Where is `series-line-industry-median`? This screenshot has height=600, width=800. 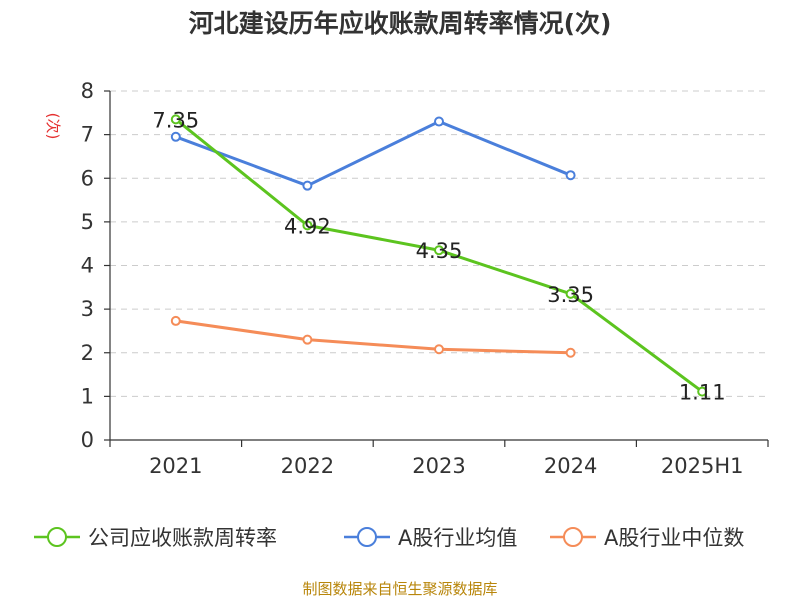
series-line-industry-median is located at coordinates (373, 337).